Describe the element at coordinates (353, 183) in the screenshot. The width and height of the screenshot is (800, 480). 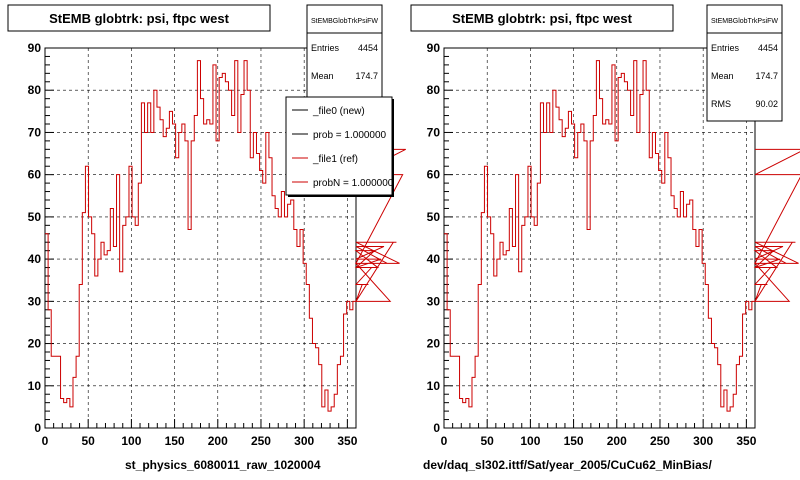
I see `legend-label: probN = 1.000000` at that location.